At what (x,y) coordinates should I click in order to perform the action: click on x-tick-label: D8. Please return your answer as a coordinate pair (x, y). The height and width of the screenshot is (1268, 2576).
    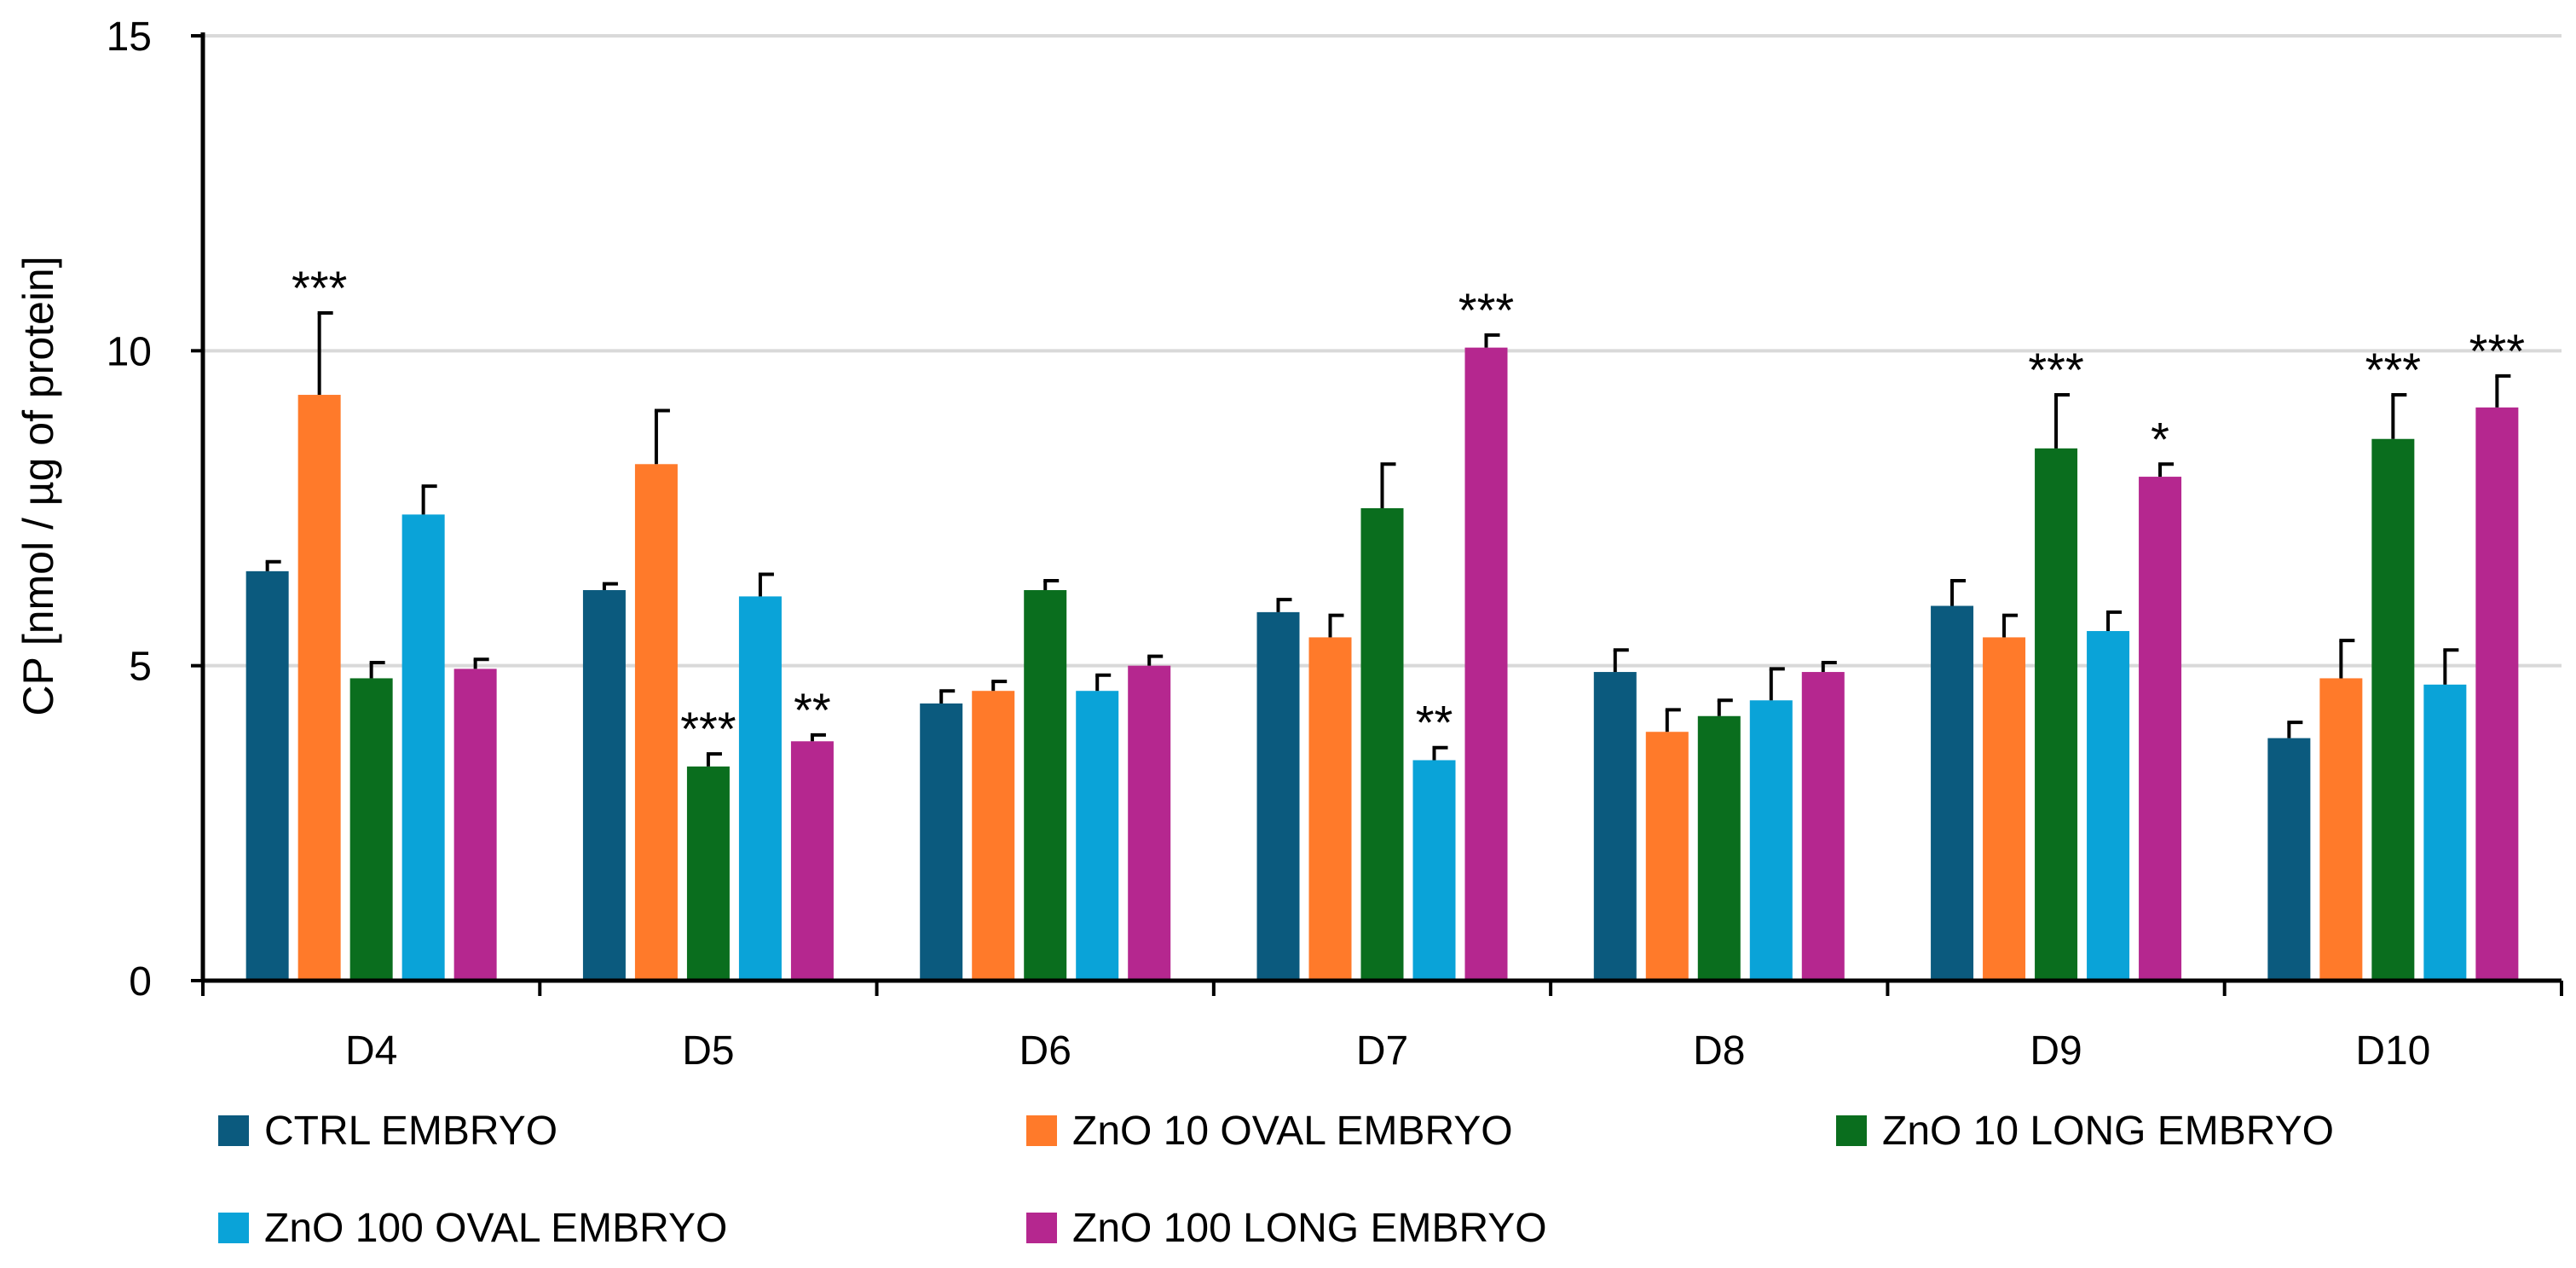
    Looking at the image, I should click on (1719, 1051).